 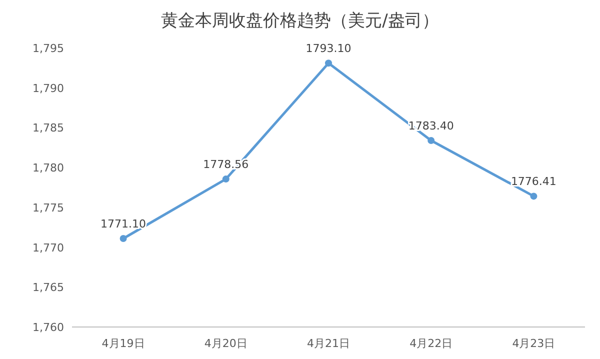 What do you see at coordinates (48, 207) in the screenshot?
I see `y-tick-label: 1,775` at bounding box center [48, 207].